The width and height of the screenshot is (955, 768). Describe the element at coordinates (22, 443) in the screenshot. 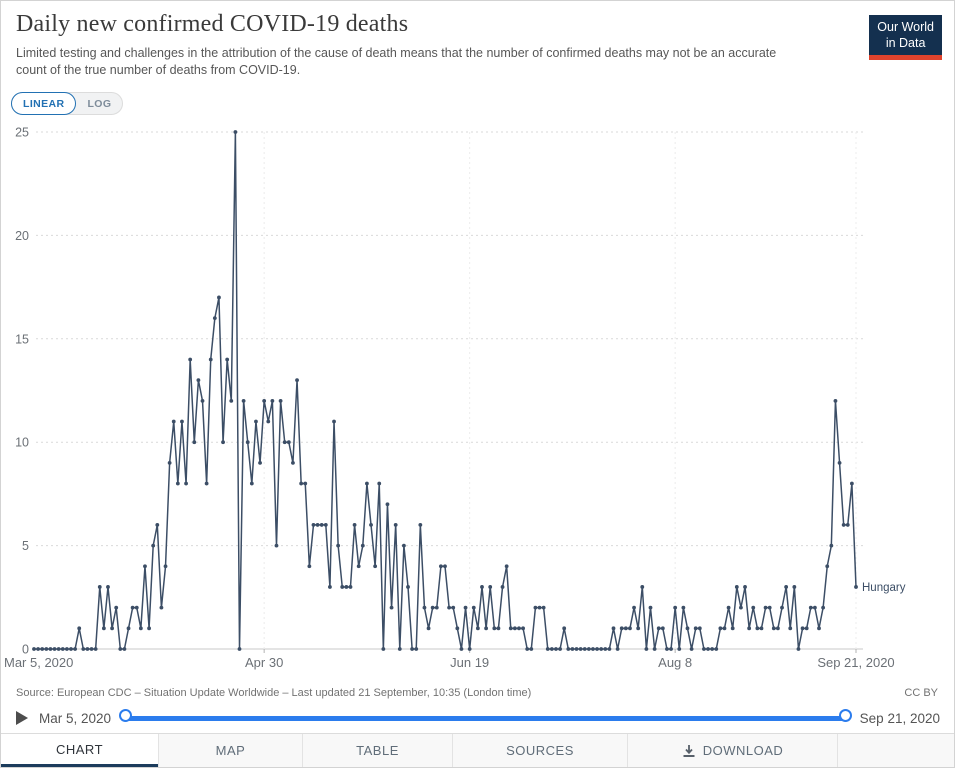

I see `y-axis-label: 10` at that location.